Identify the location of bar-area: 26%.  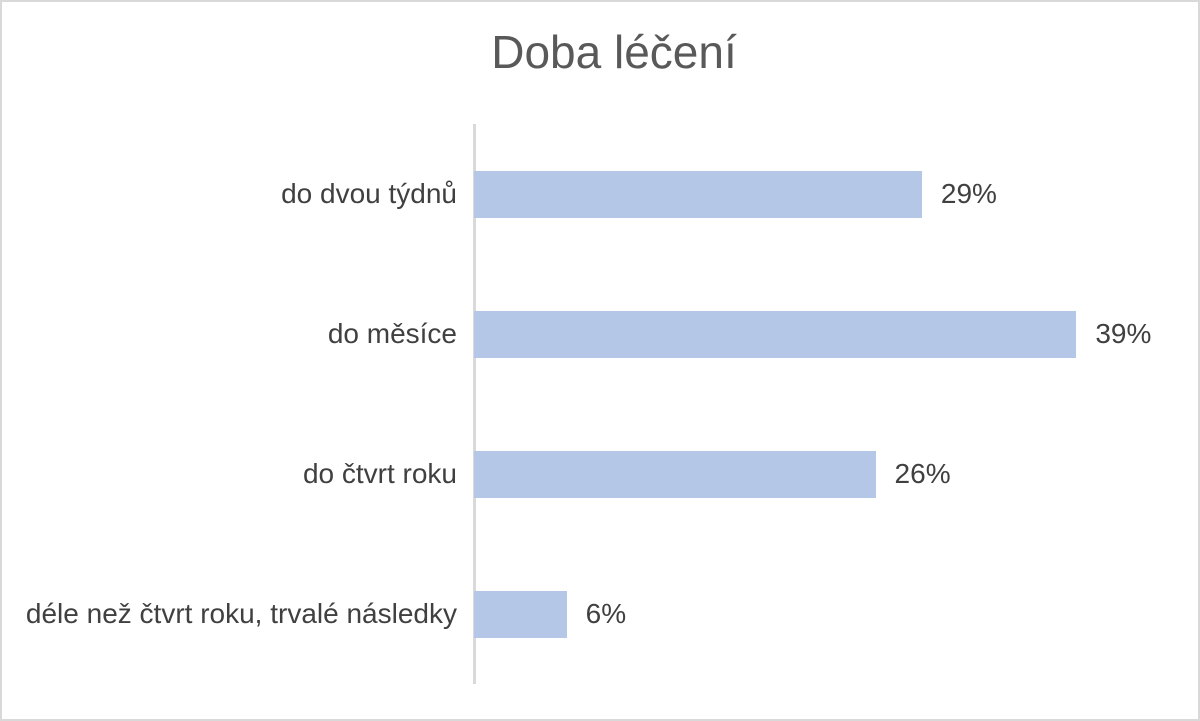
(836, 474).